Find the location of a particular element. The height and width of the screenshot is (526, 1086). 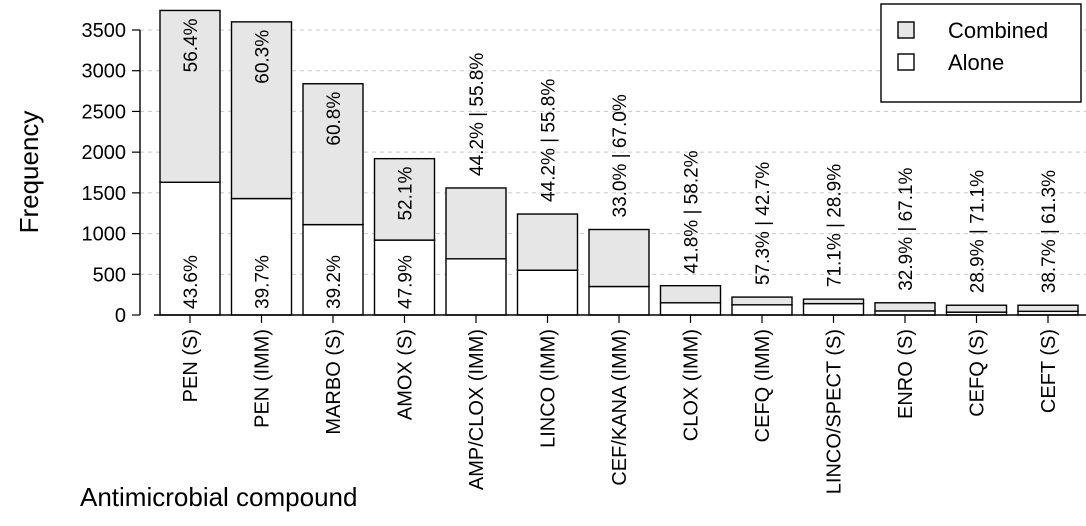

x-tick-label: CEFQ (IMM) is located at coordinates (763, 385).